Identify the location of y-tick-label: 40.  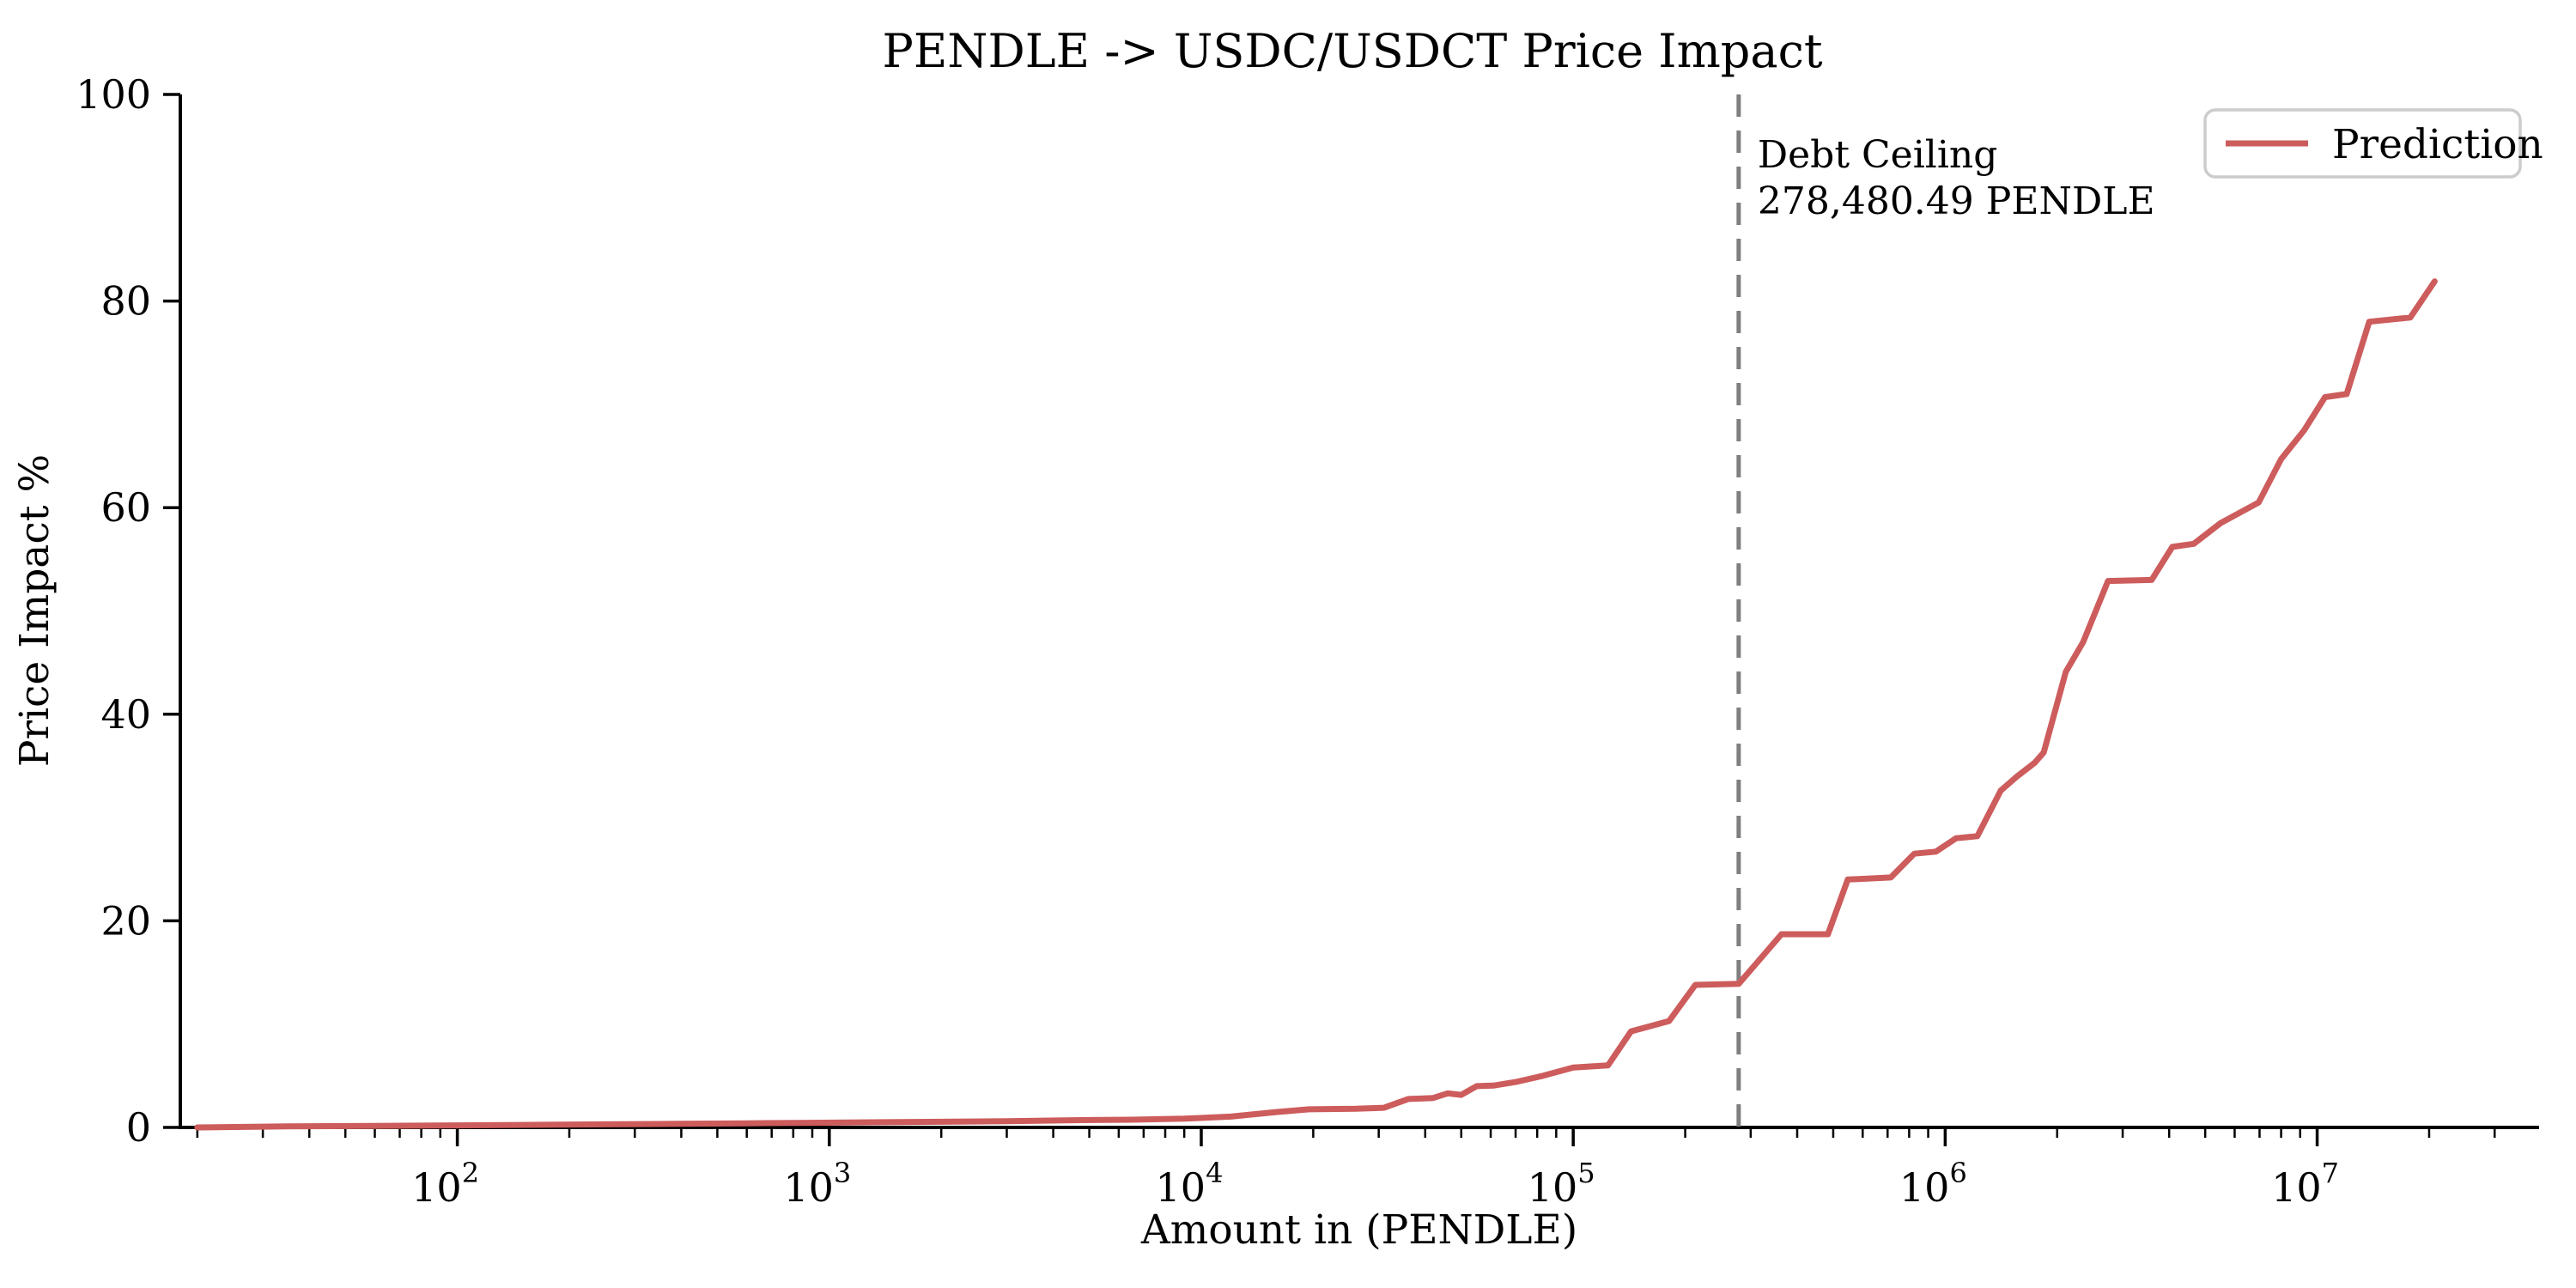
(126, 715).